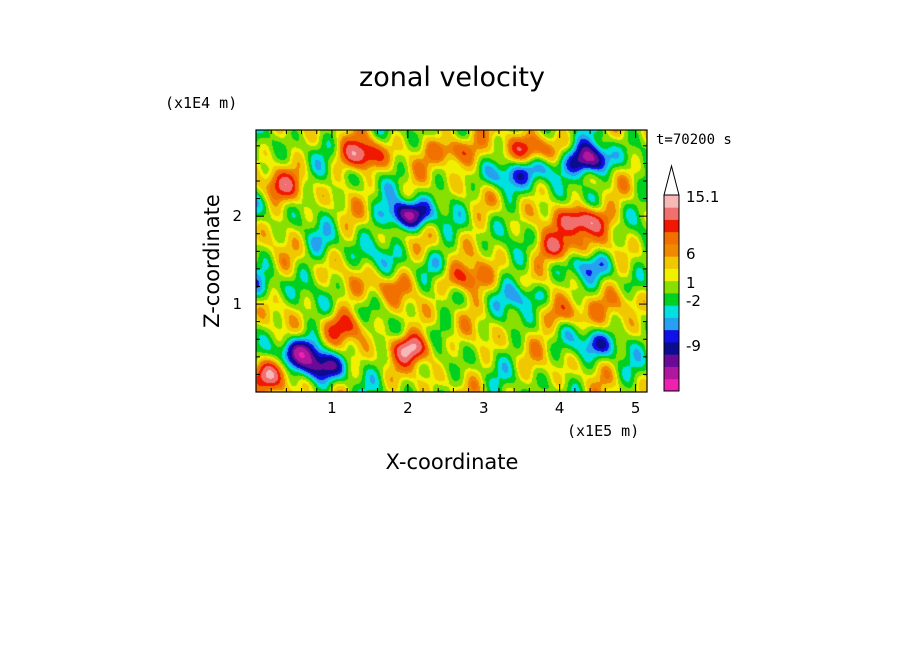 Image resolution: width=904 pixels, height=654 pixels. I want to click on x-unit-label: (x1E5 m), so click(603, 431).